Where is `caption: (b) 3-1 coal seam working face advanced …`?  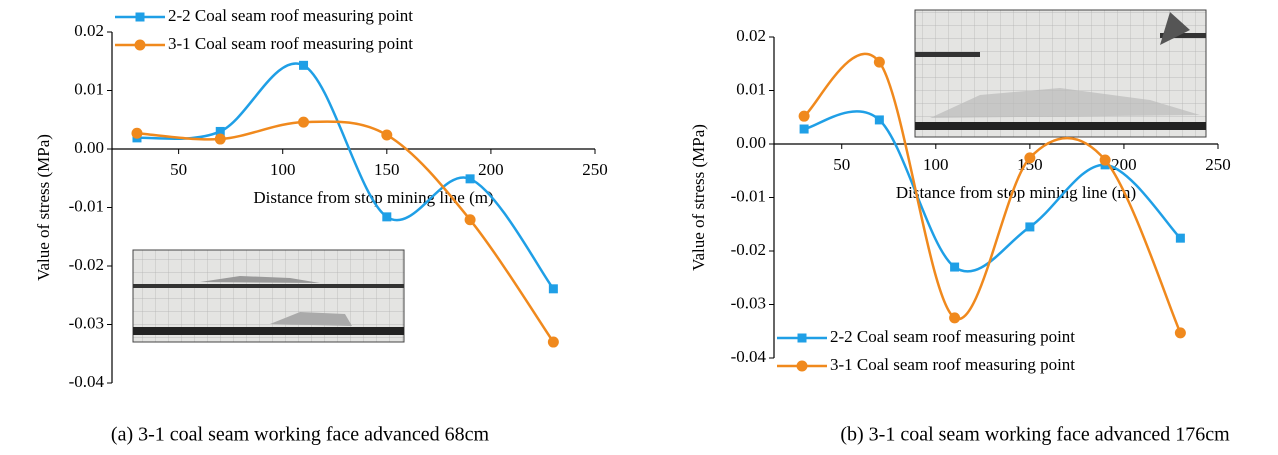 caption: (b) 3-1 coal seam working face advanced … is located at coordinates (1035, 435).